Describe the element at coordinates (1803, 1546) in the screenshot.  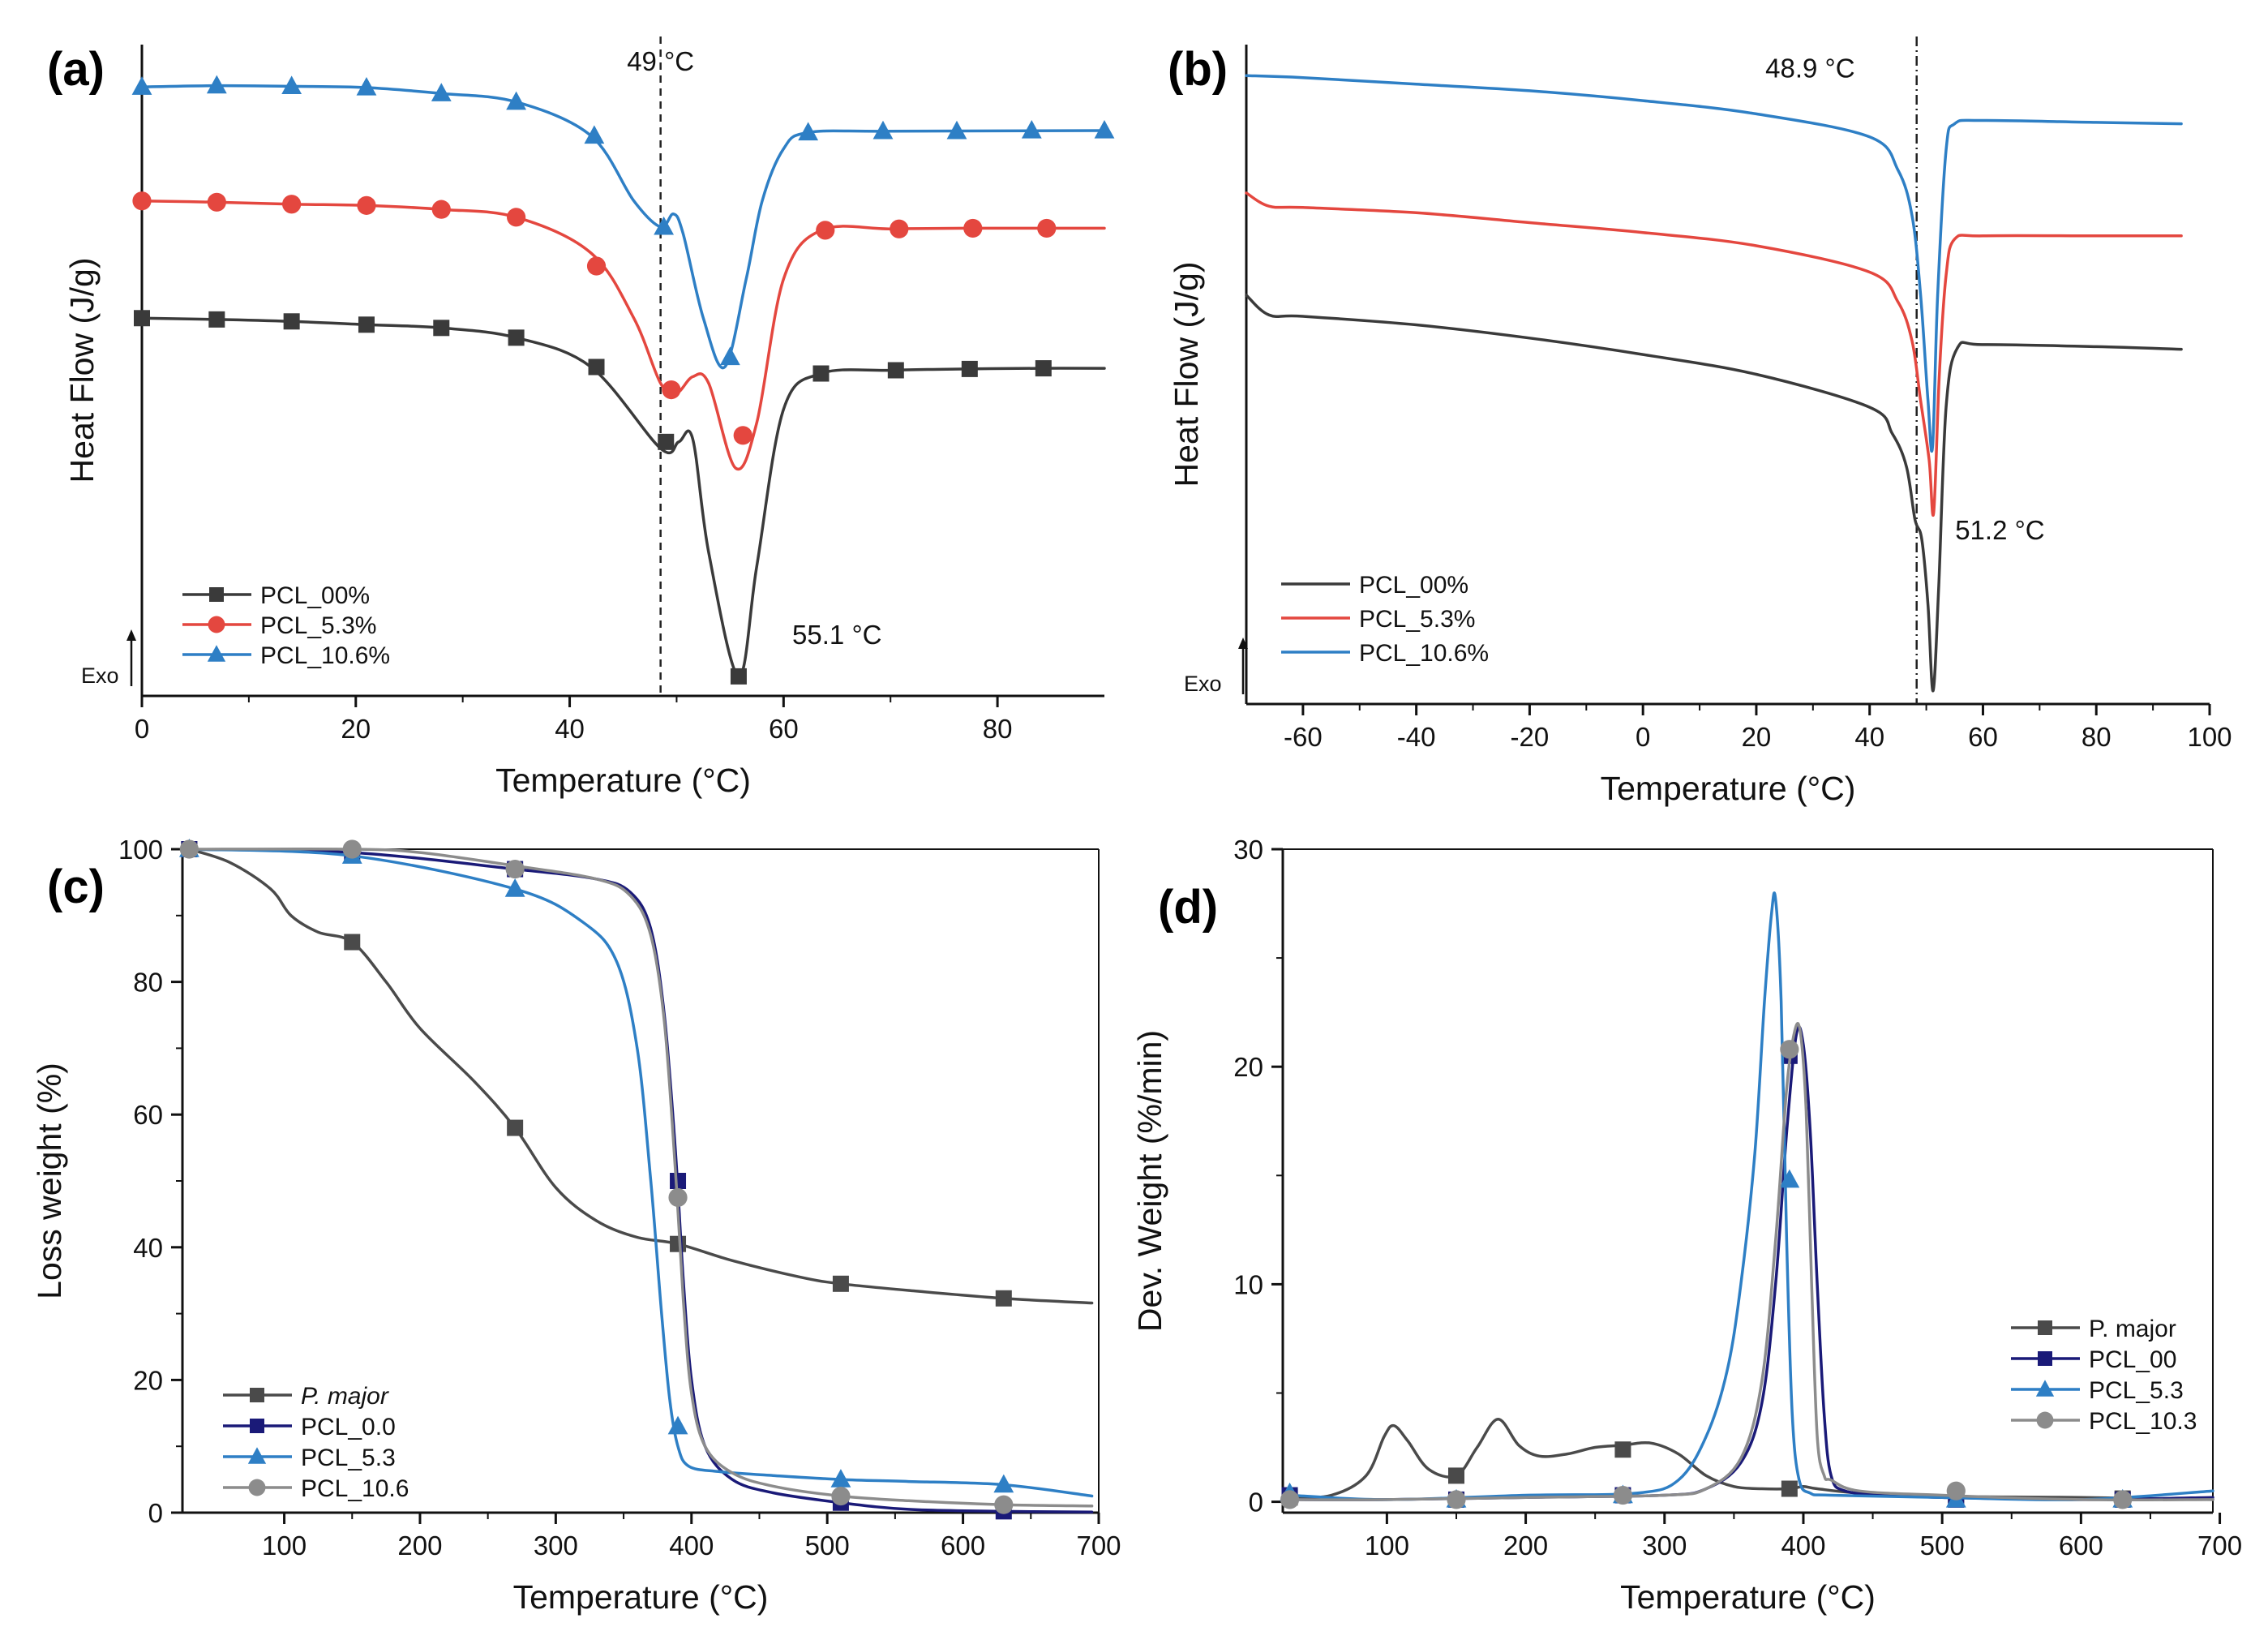
I see `x-tick-label: 400` at that location.